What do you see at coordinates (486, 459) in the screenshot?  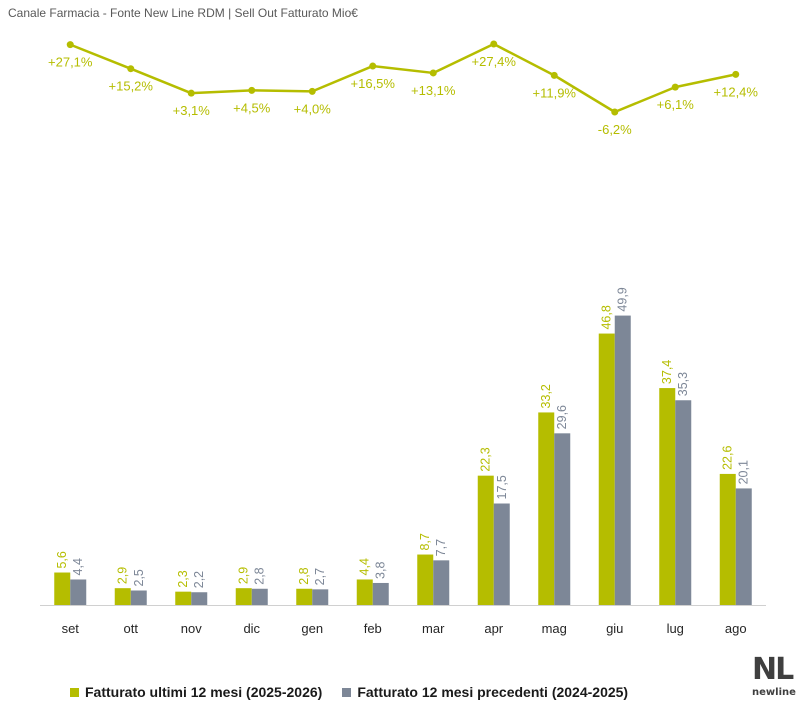 I see `bar-label-current-apr: 22,3` at bounding box center [486, 459].